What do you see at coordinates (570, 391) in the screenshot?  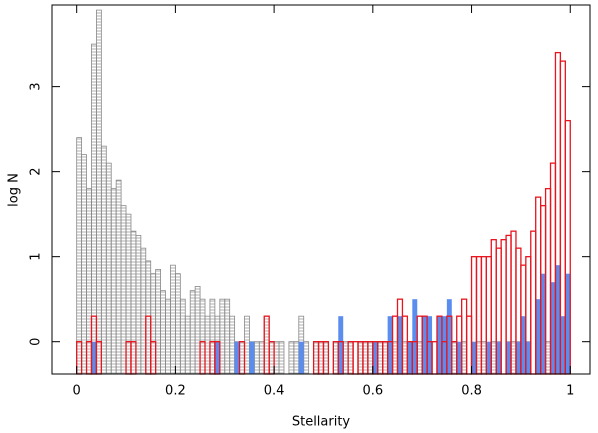 I see `x-tick-label: 1` at bounding box center [570, 391].